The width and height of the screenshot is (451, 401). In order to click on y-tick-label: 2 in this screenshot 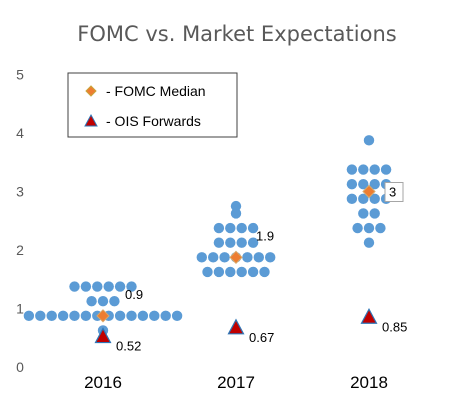, I will do `click(20, 250)`.